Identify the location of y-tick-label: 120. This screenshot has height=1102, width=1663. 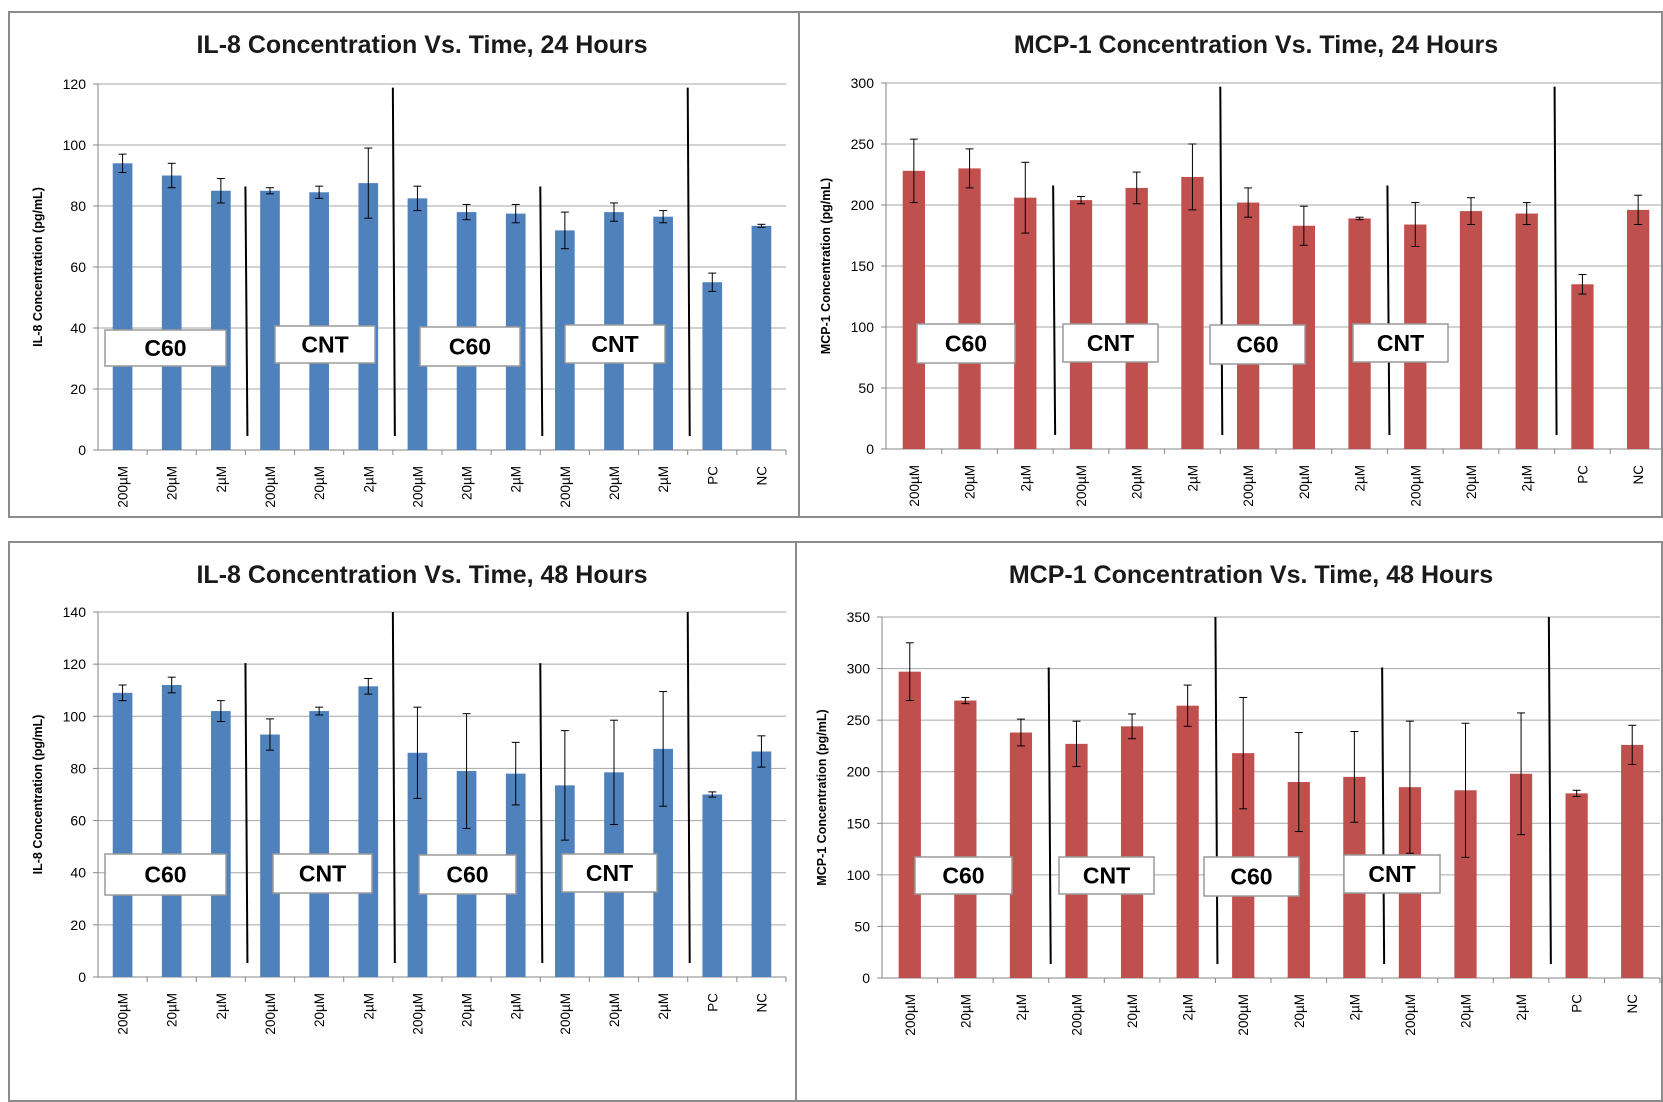
(75, 664).